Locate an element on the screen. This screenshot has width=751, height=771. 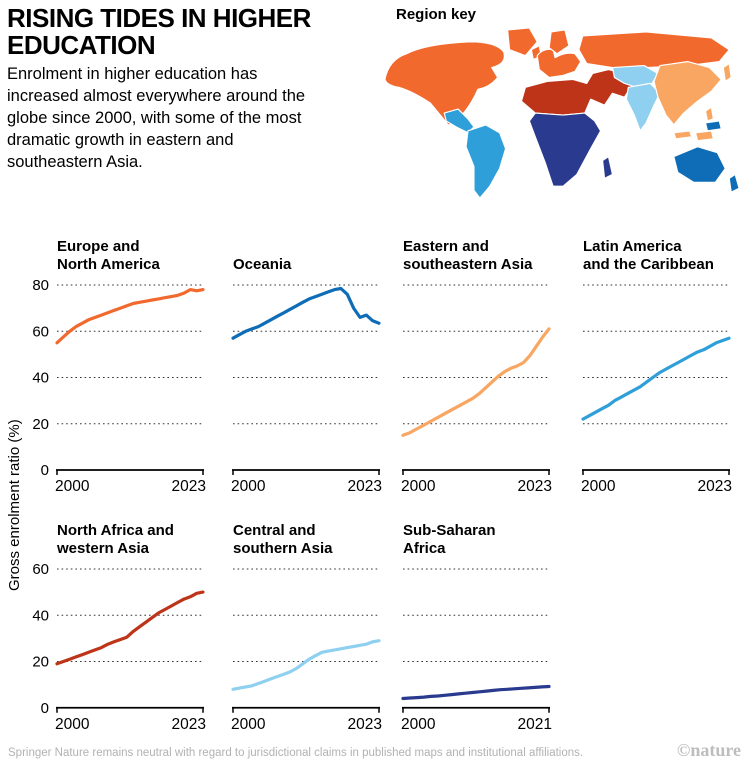
chart-sub-saharan-africa: Sub-Saharan Africa 2000 2021 is located at coordinates (480, 627).